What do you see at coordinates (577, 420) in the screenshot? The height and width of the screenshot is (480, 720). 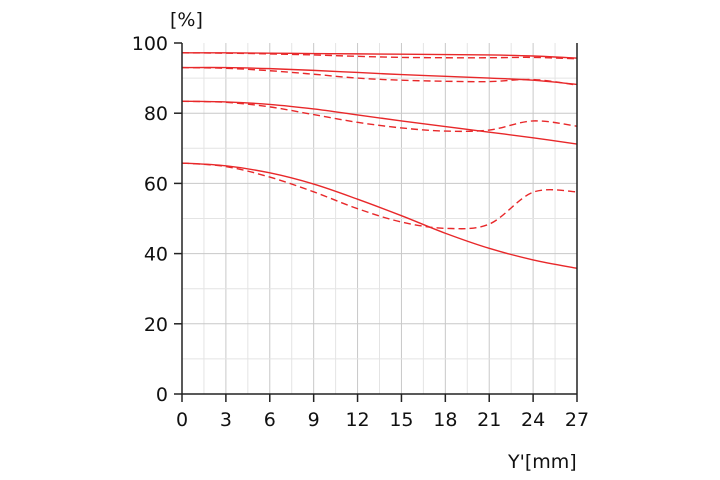 I see `x-tick-label: 27` at bounding box center [577, 420].